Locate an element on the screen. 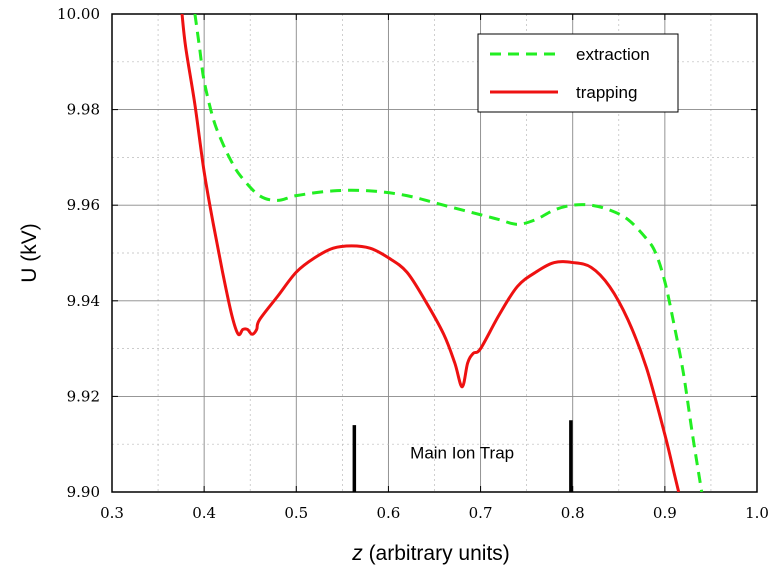  y-axis-label: U (kV) is located at coordinates (29, 253).